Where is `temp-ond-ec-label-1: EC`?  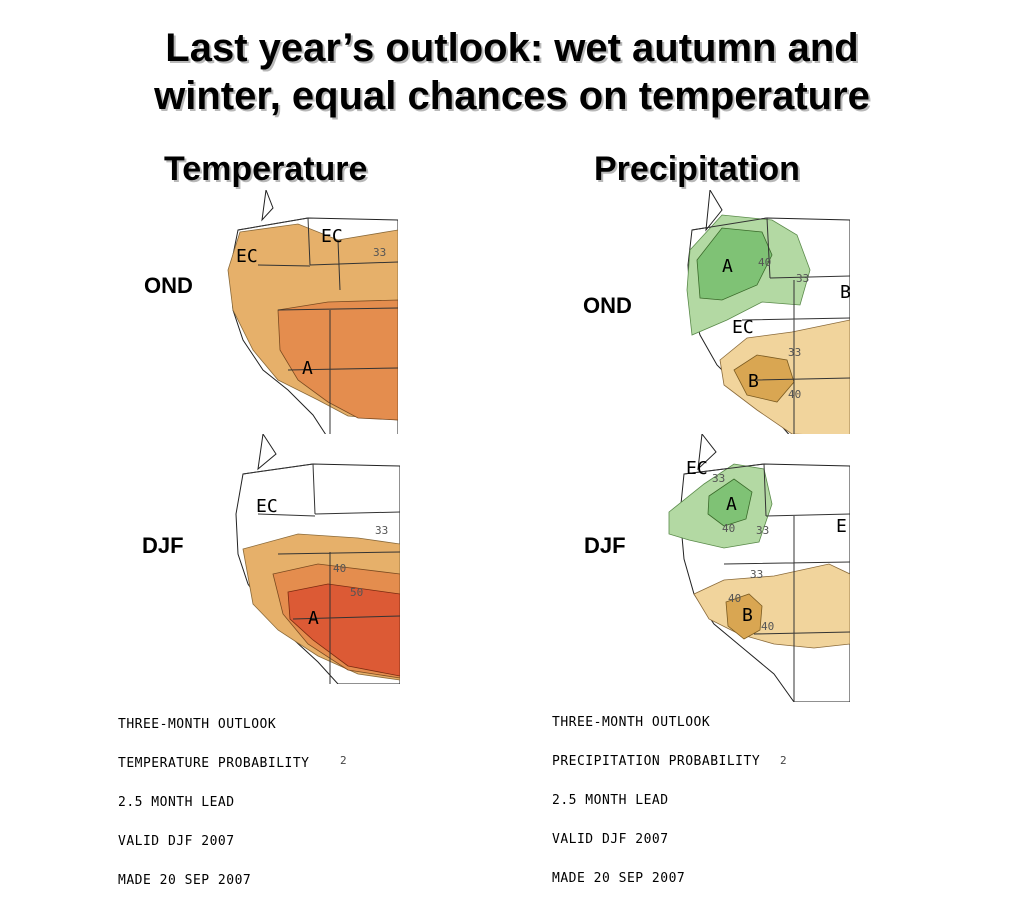 temp-ond-ec-label-1: EC is located at coordinates (332, 236).